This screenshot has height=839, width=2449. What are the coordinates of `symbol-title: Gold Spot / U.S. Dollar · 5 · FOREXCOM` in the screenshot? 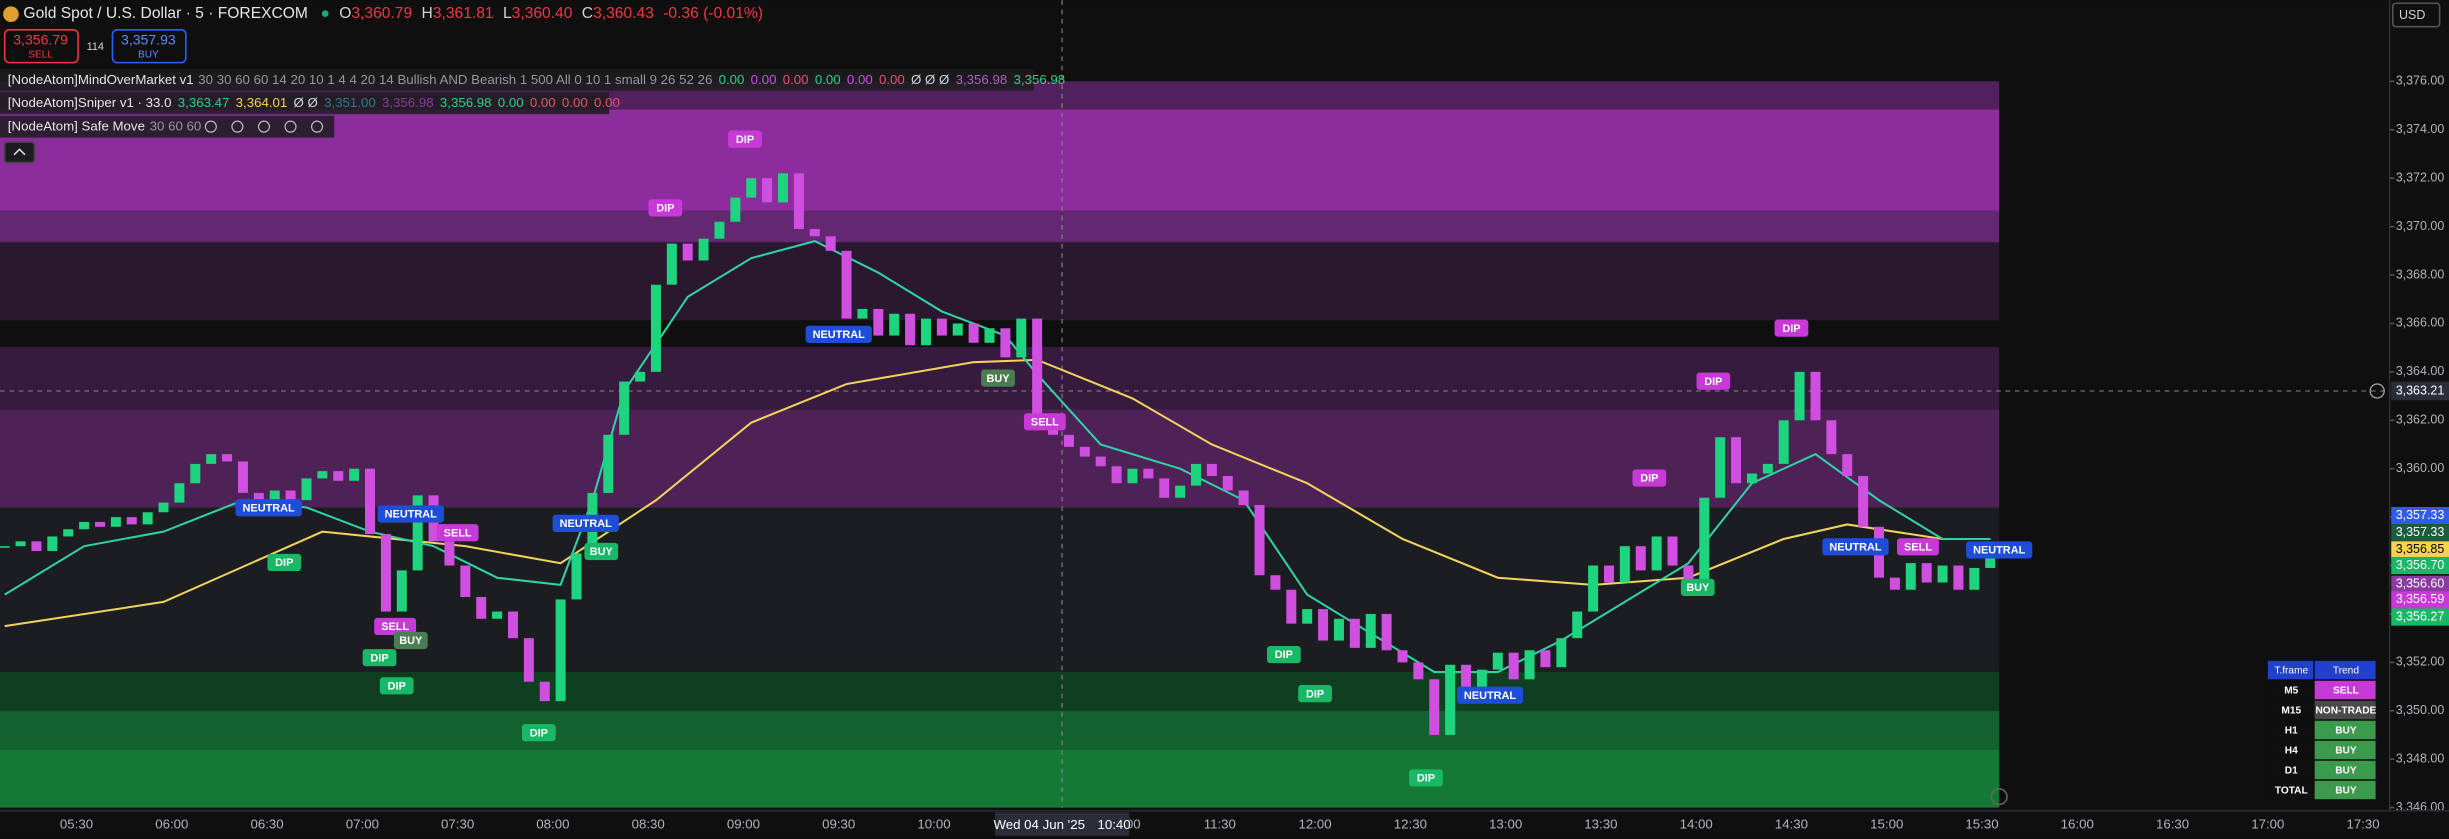 It's located at (165, 13).